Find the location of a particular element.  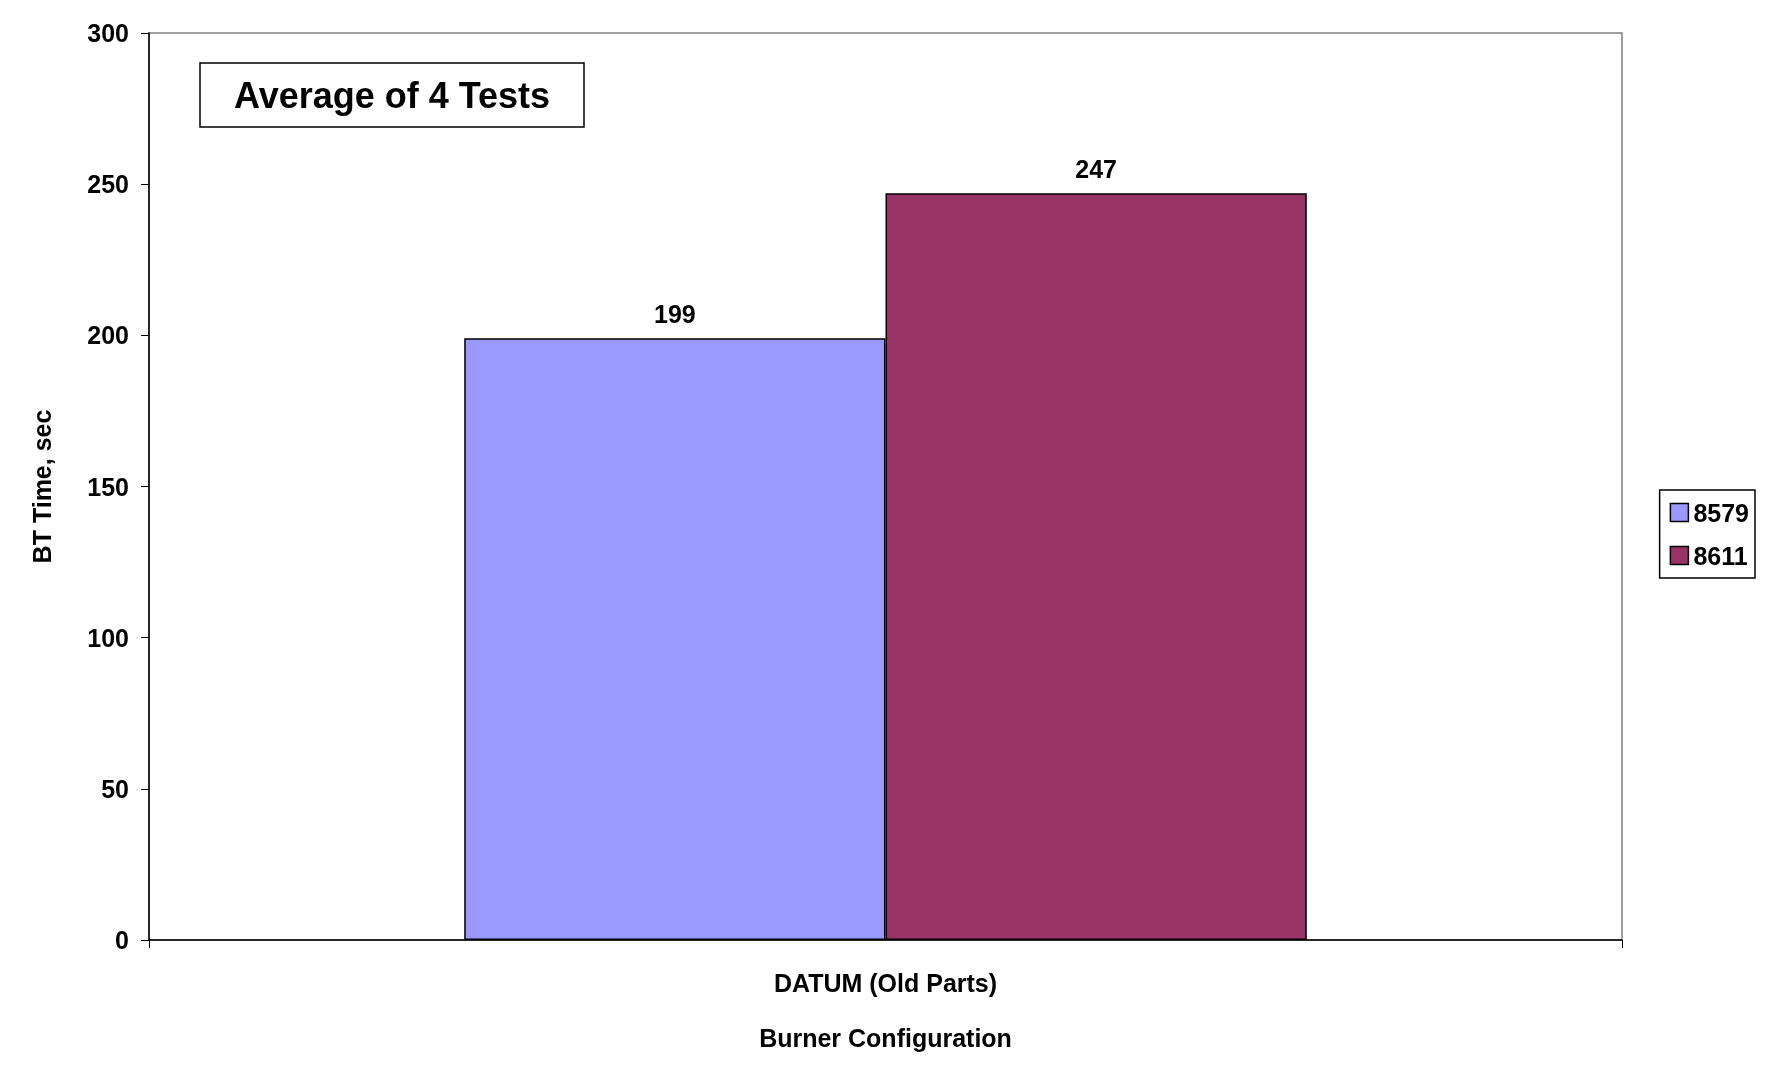

y-tick-label: 250 is located at coordinates (108, 184).